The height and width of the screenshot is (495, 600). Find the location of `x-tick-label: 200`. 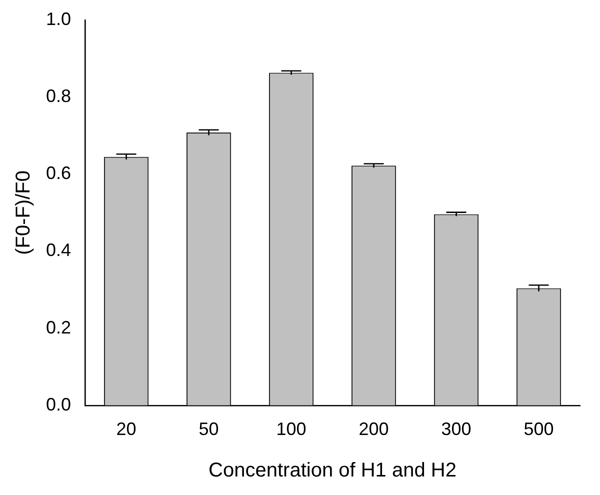

x-tick-label: 200 is located at coordinates (373, 429).